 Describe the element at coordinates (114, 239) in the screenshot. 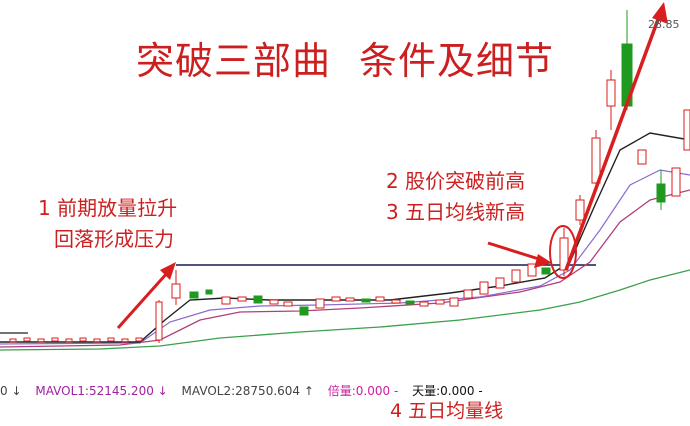

I see `annotation-1-line-2: 回落形成压力` at that location.